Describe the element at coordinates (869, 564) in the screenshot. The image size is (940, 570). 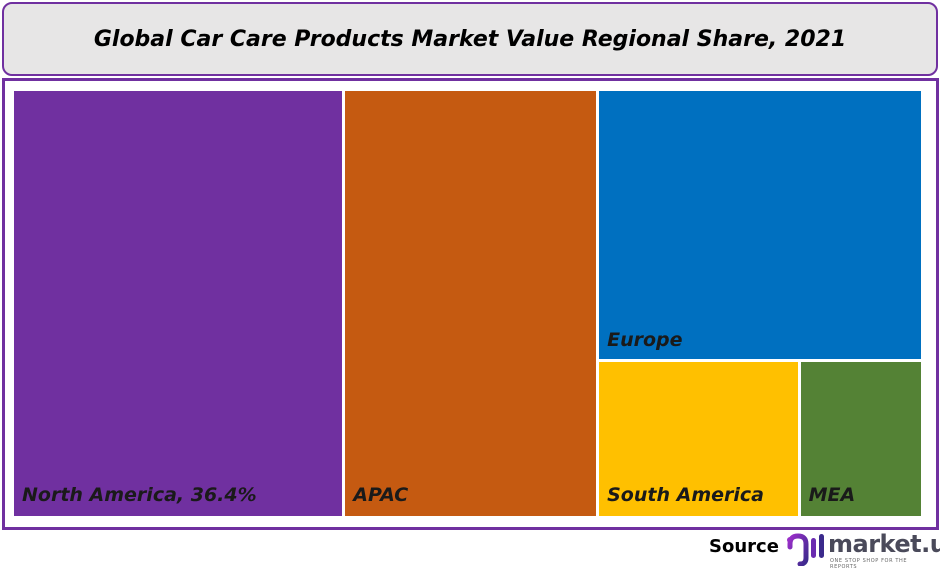
I see `brand-tagline: ONE STOP SHOP FOR THE REPORTS` at that location.